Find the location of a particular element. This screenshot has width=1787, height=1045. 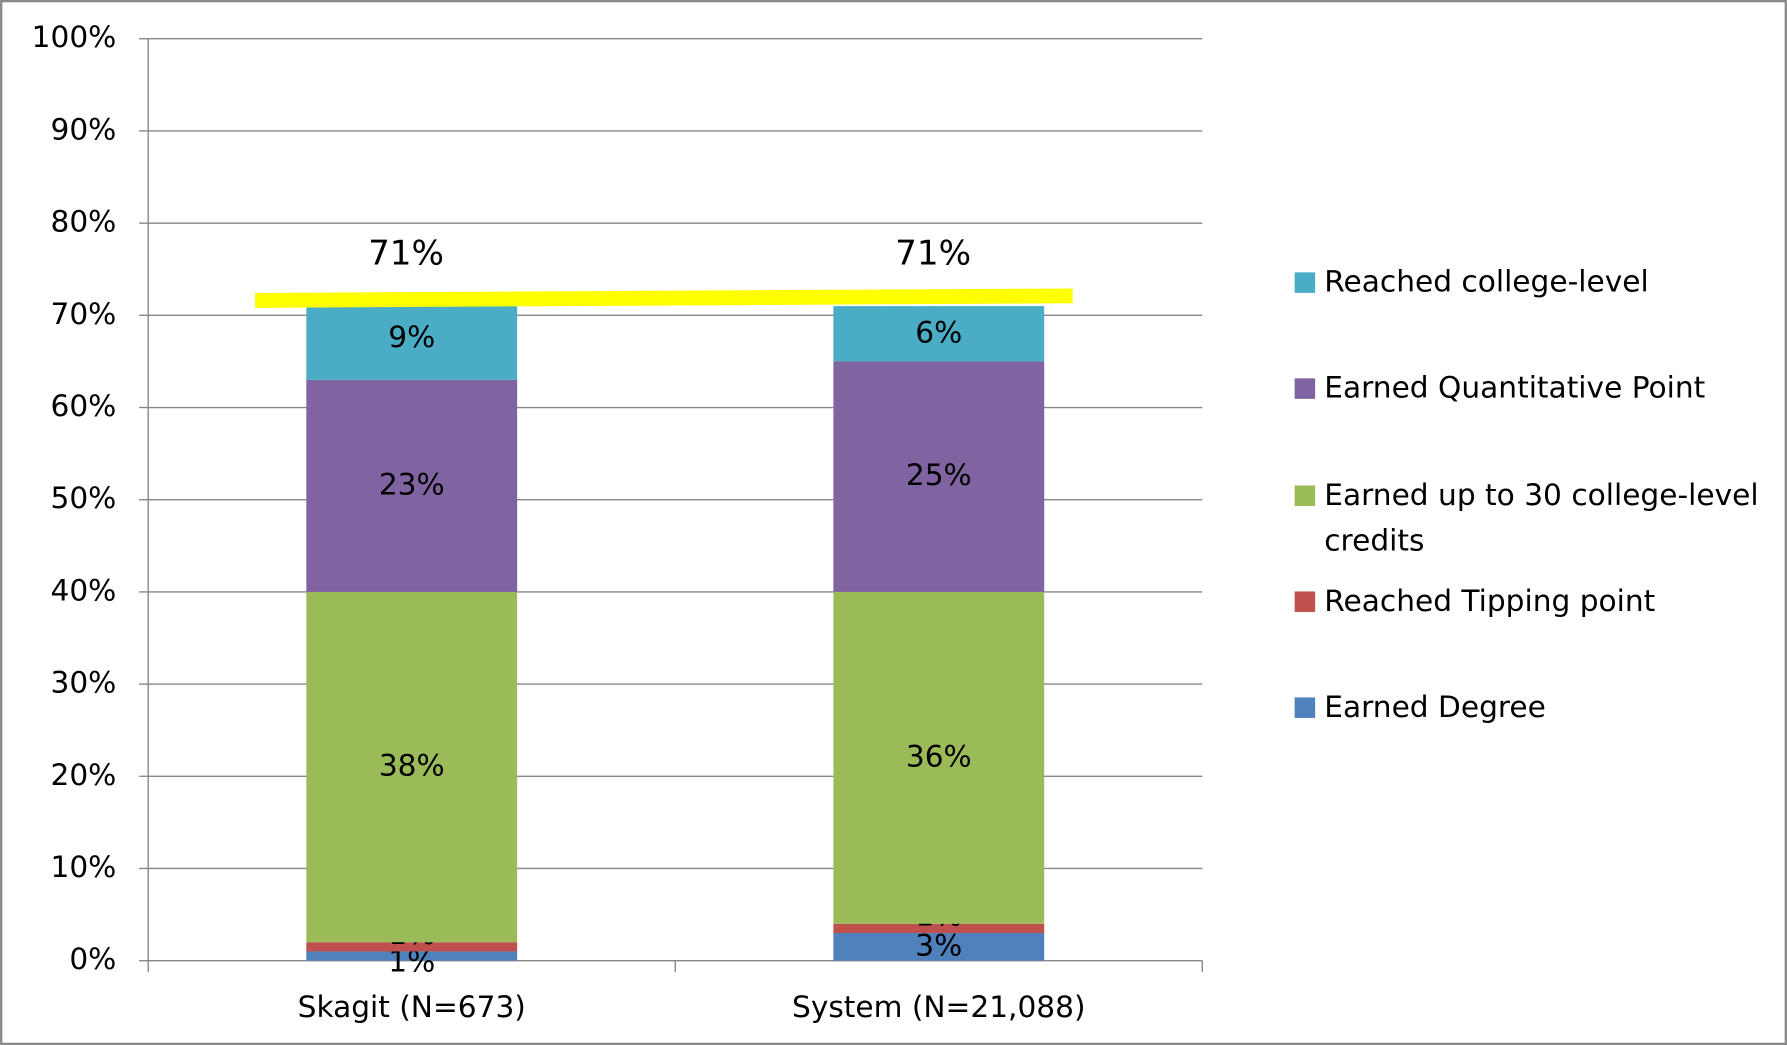

data-label: 36% is located at coordinates (939, 756).